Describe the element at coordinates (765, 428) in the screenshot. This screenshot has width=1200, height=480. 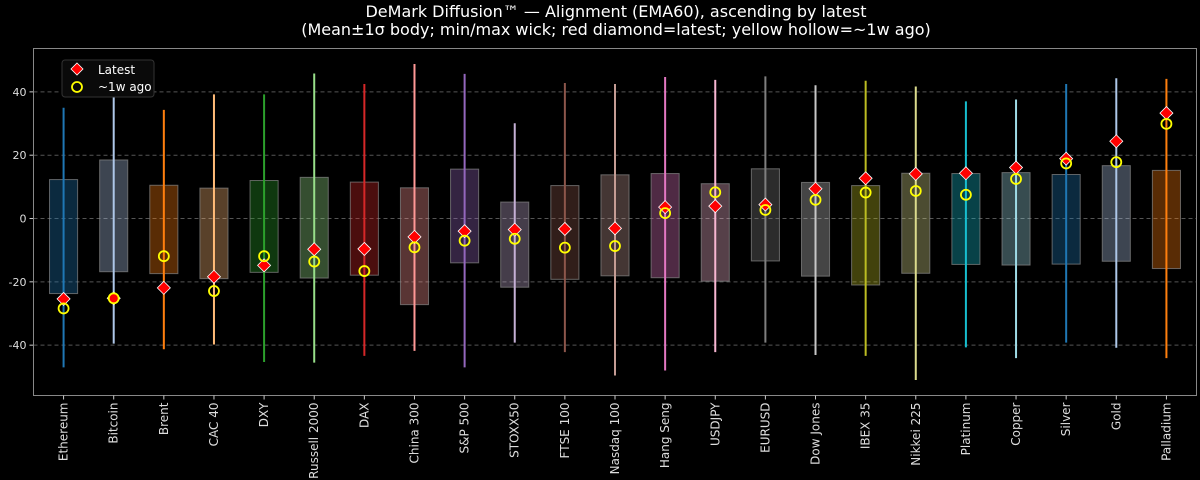
I see `x-tick-label: EURUSD` at that location.